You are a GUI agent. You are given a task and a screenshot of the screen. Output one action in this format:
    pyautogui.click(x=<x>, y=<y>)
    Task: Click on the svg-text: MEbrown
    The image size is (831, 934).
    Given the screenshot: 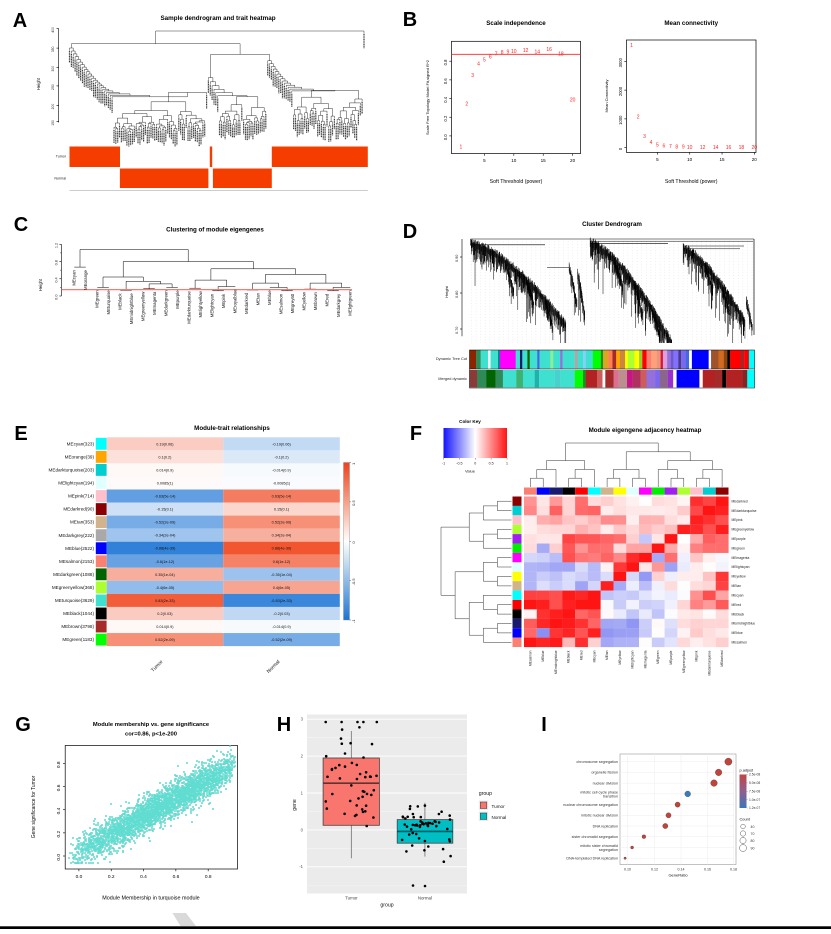 What is the action you would take?
    pyautogui.click(x=315, y=301)
    